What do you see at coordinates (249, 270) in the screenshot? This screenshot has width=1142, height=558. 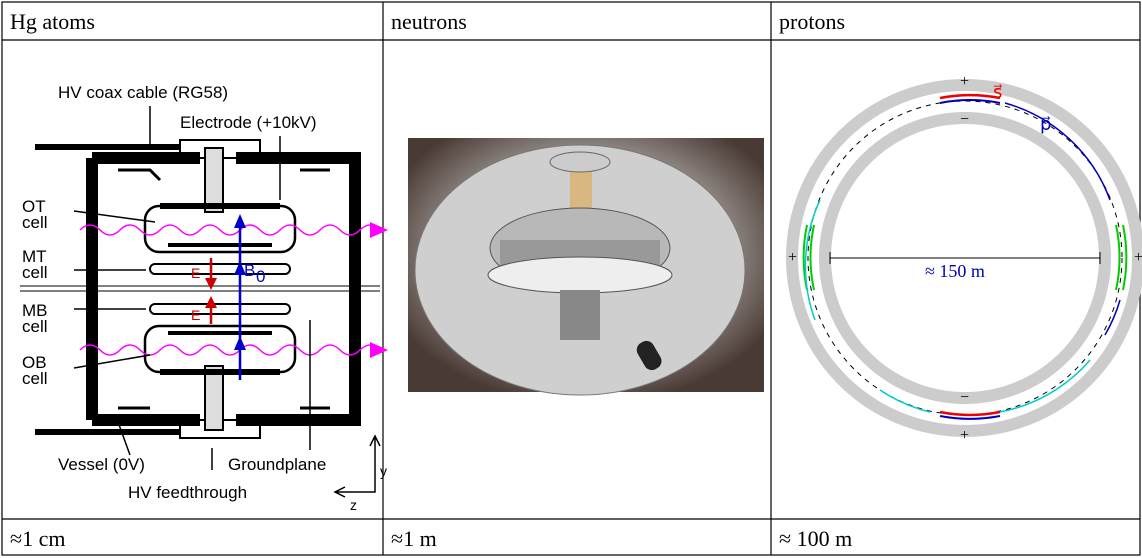 I see `label: B` at bounding box center [249, 270].